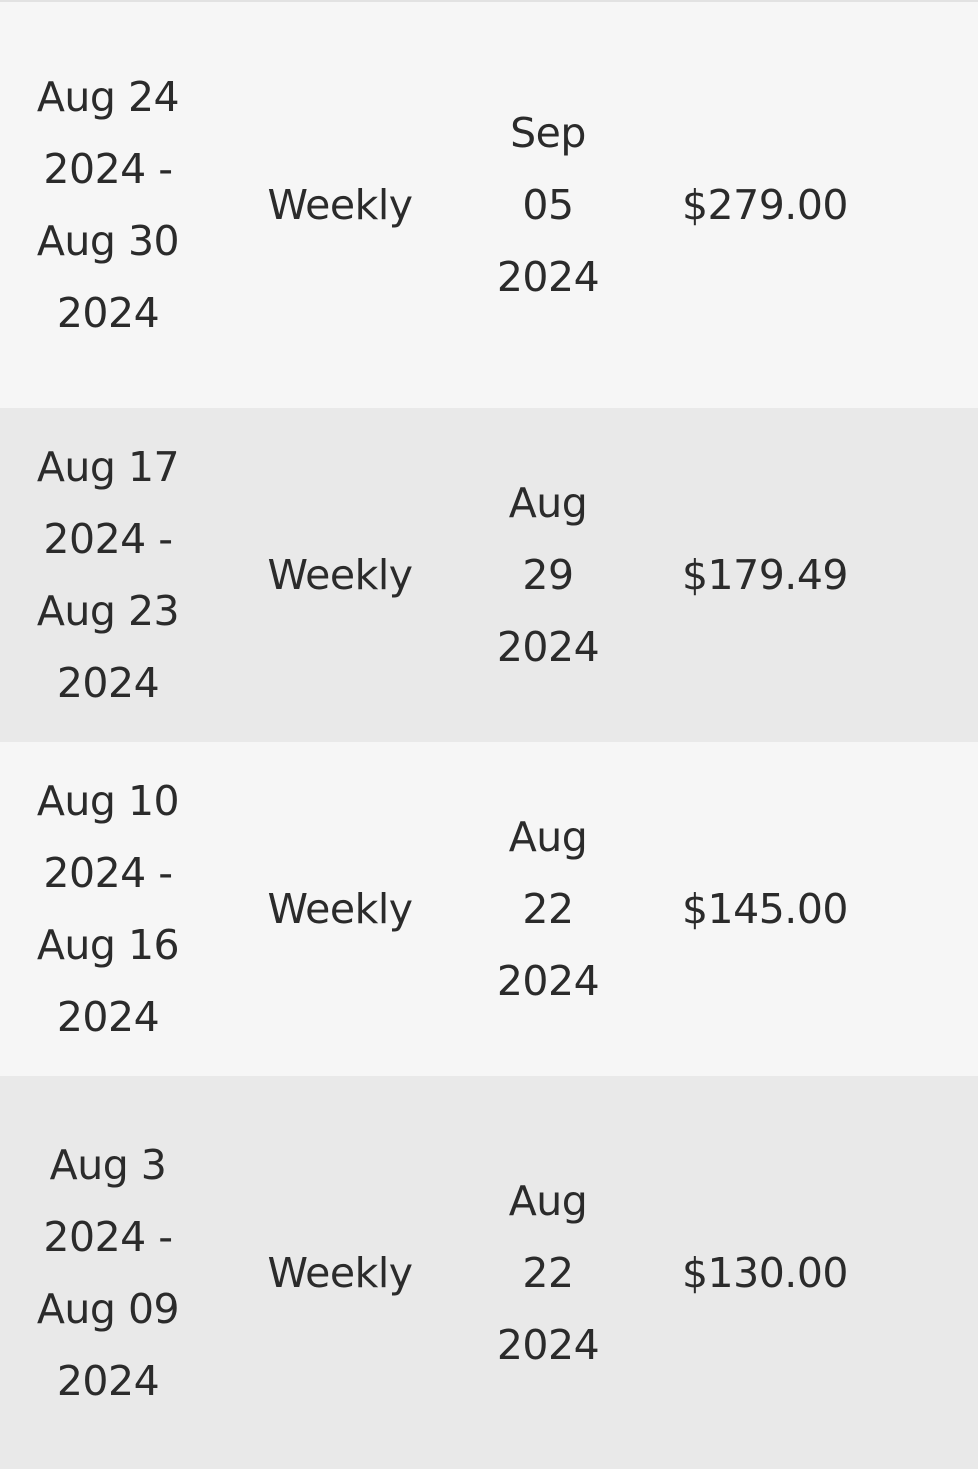 The width and height of the screenshot is (978, 1469). I want to click on pay-date-cell: Sep 05 2024, so click(548, 205).